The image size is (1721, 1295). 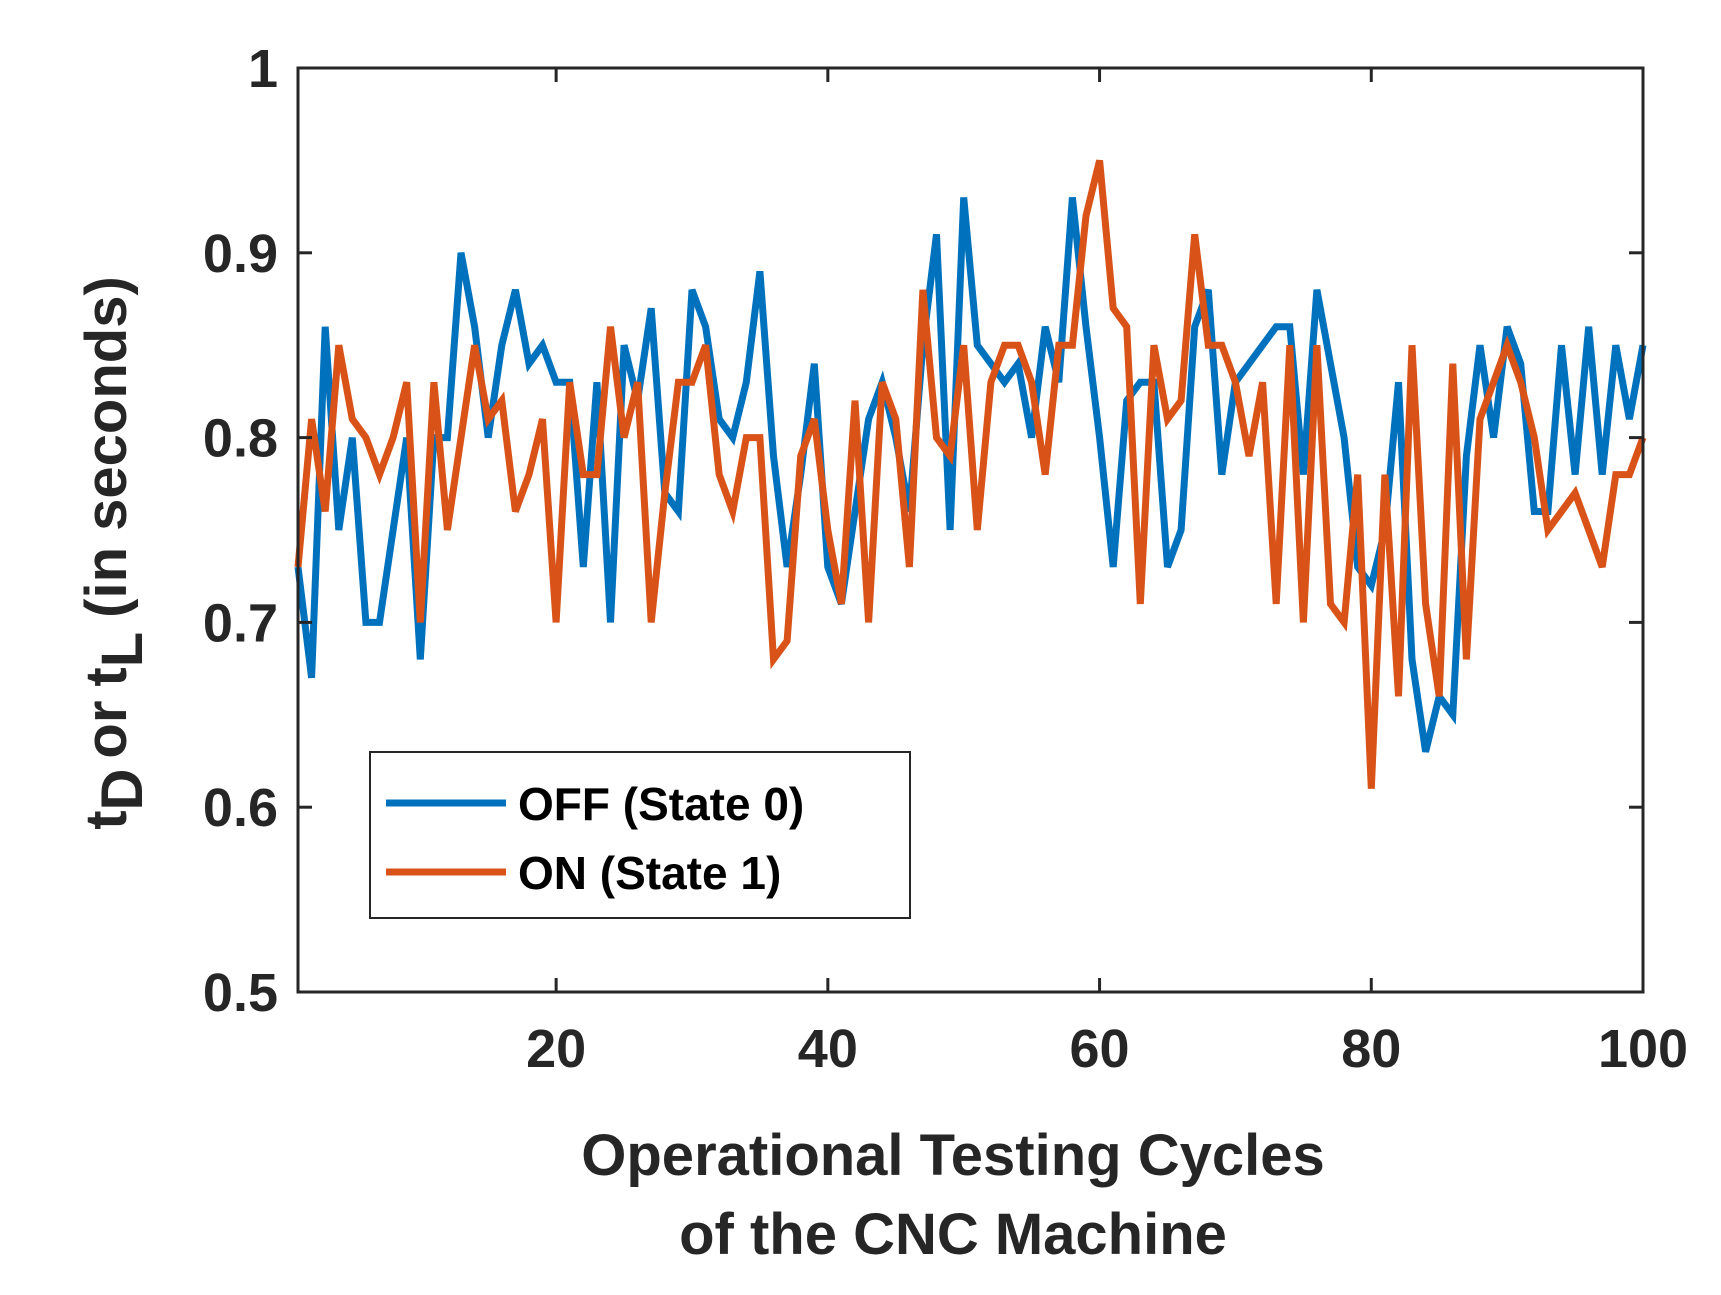 What do you see at coordinates (240, 254) in the screenshot?
I see `y-tick-label: 0.9` at bounding box center [240, 254].